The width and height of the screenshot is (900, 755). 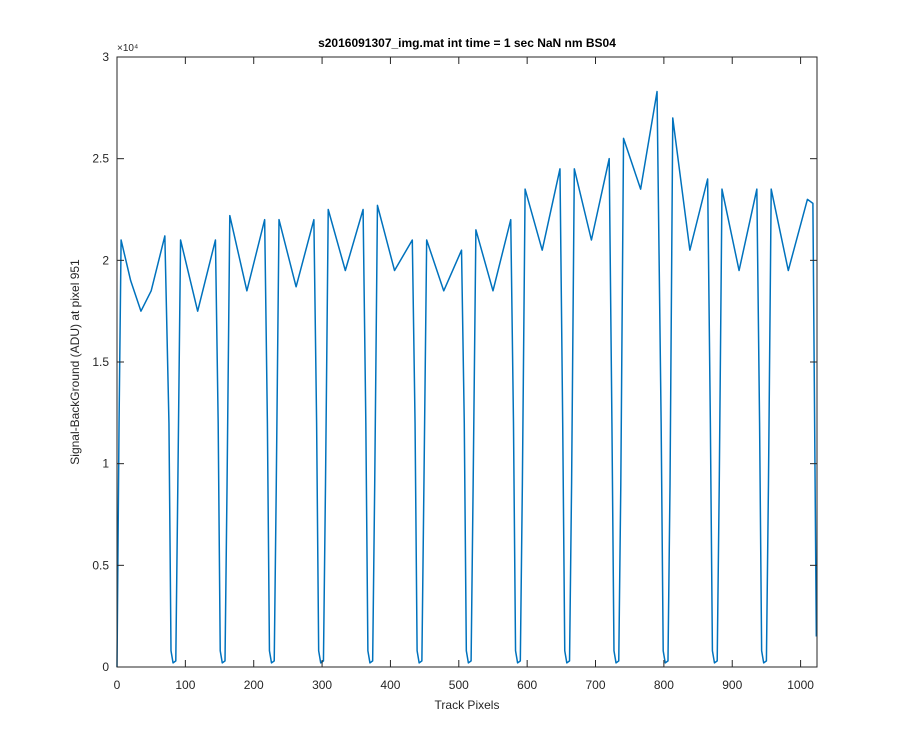 What do you see at coordinates (105, 260) in the screenshot?
I see `y-tick-label: 2` at bounding box center [105, 260].